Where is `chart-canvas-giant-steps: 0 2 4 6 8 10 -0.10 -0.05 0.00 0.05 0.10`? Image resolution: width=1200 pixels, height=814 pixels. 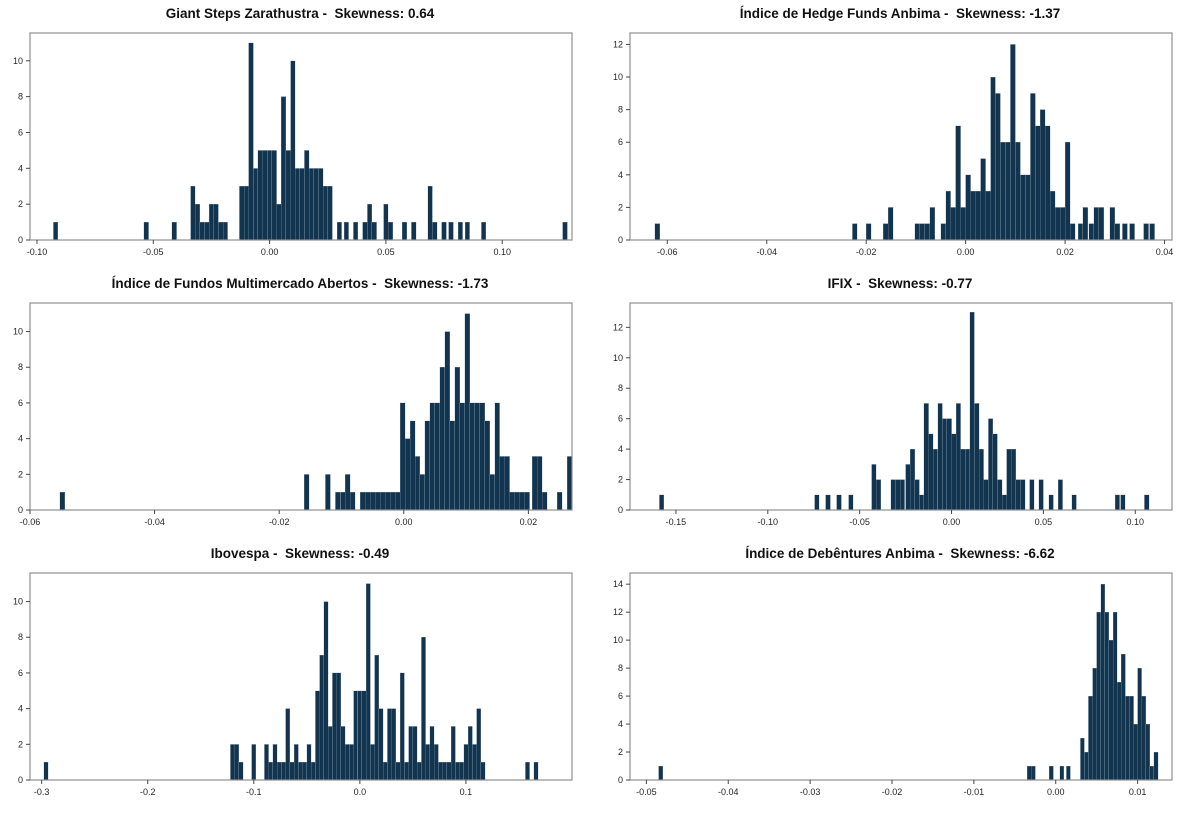
chart-canvas-giant-steps: 0 2 4 6 8 10 -0.10 -0.05 0.00 0.05 0.10 is located at coordinates (293, 144).